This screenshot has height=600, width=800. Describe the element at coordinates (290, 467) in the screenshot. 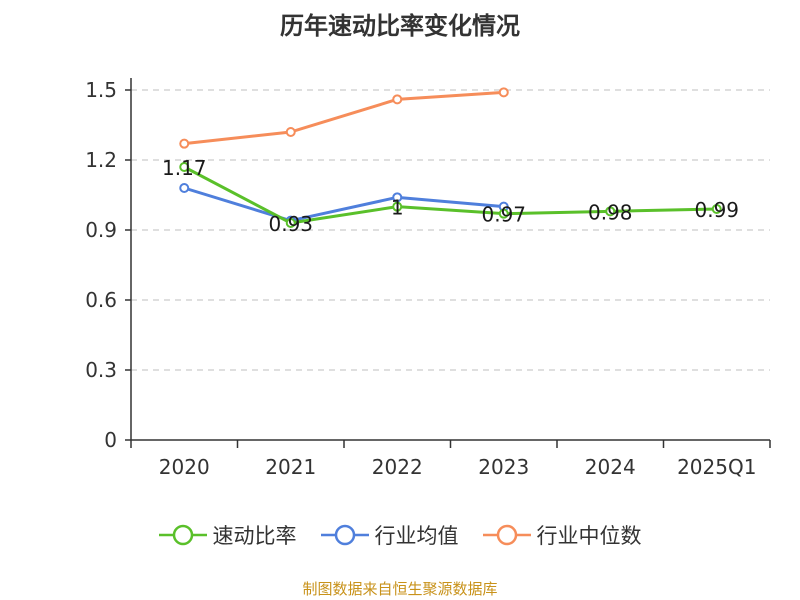

I see `x-tick-label: 2021` at that location.